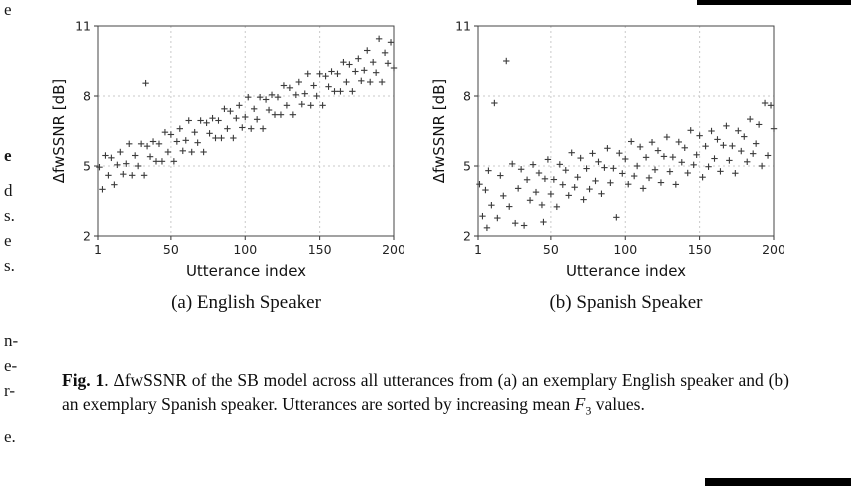  Describe the element at coordinates (778, 482) in the screenshot. I see `adjacent-content-edge-bottom` at that location.